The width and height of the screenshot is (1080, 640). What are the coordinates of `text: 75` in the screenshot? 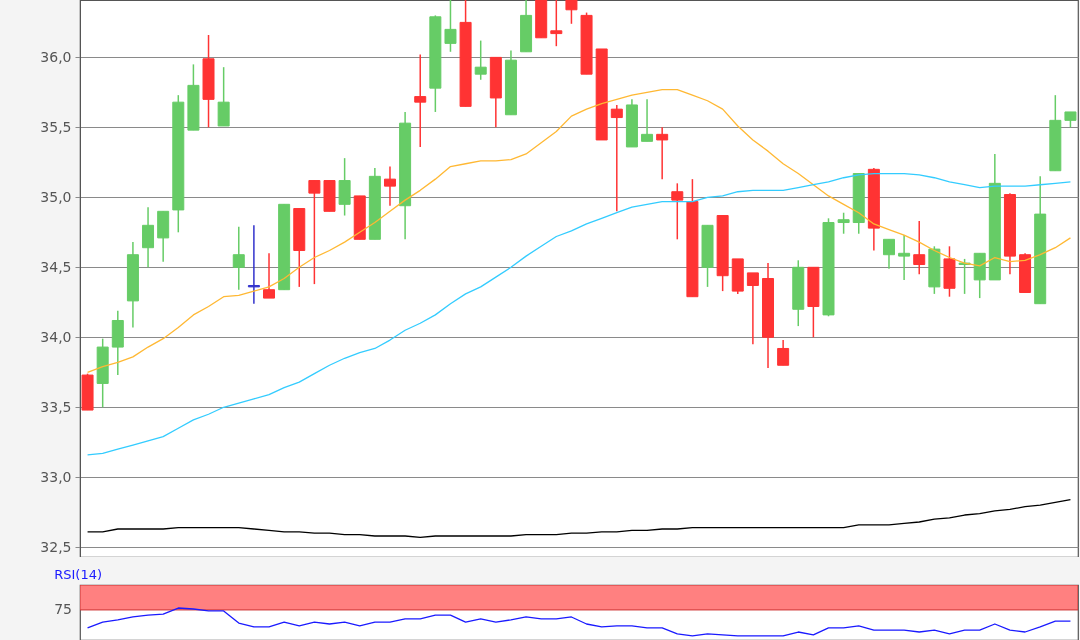 It's located at (63, 608).